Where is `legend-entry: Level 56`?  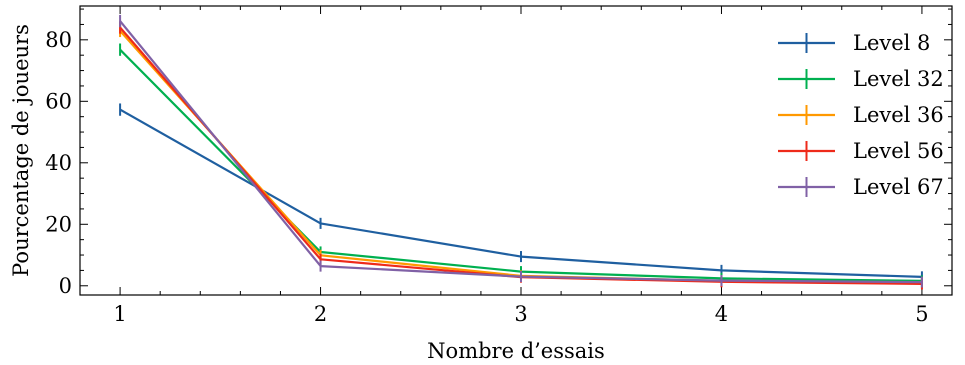 legend-entry: Level 56 is located at coordinates (861, 151).